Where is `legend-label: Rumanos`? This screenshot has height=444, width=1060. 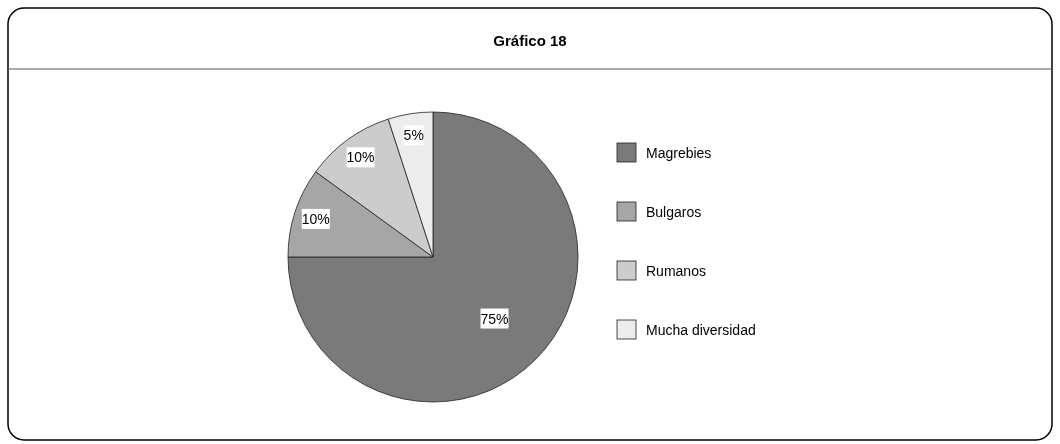 legend-label: Rumanos is located at coordinates (676, 271).